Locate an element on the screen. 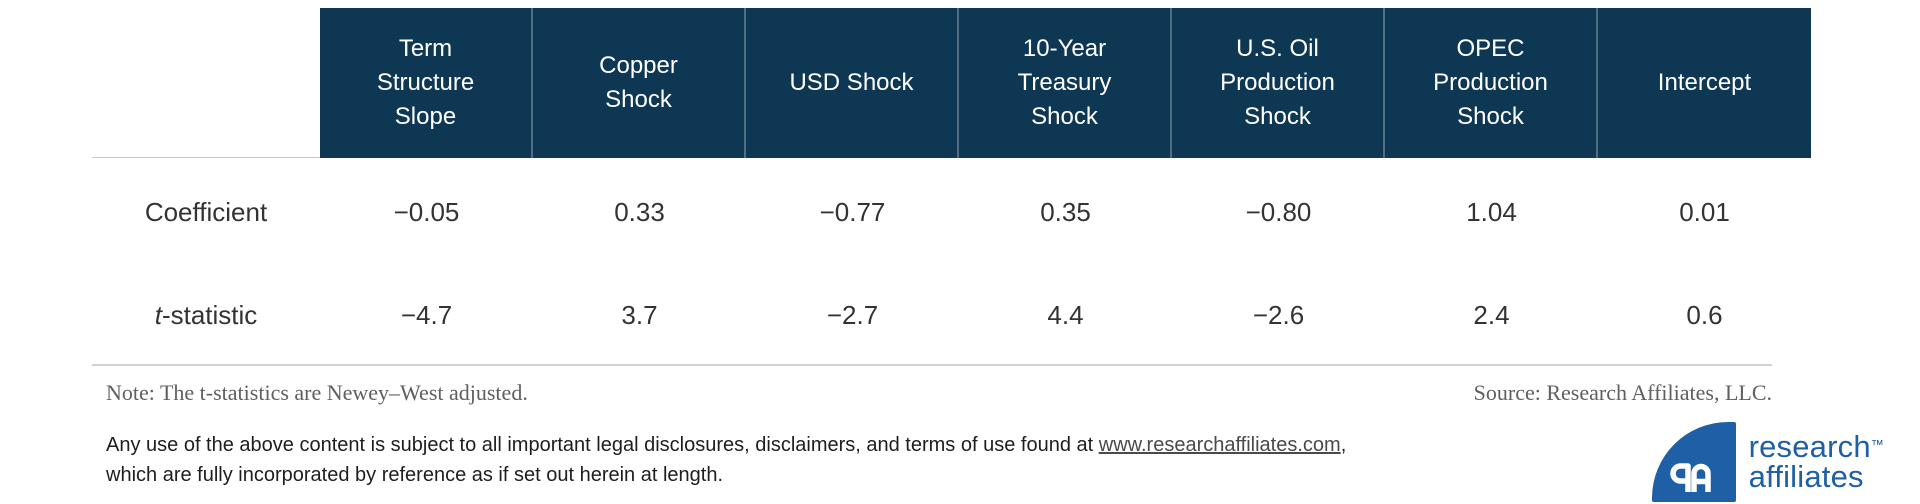  researchaffiliates-link: www.researchaffiliates.com is located at coordinates (1219, 445).